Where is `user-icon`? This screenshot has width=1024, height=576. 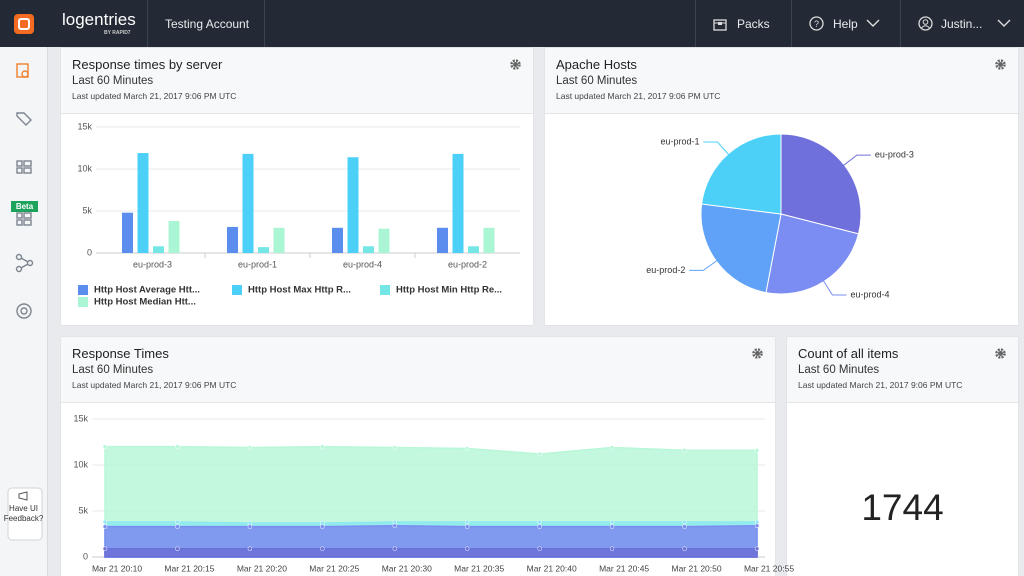
user-icon is located at coordinates (925, 23).